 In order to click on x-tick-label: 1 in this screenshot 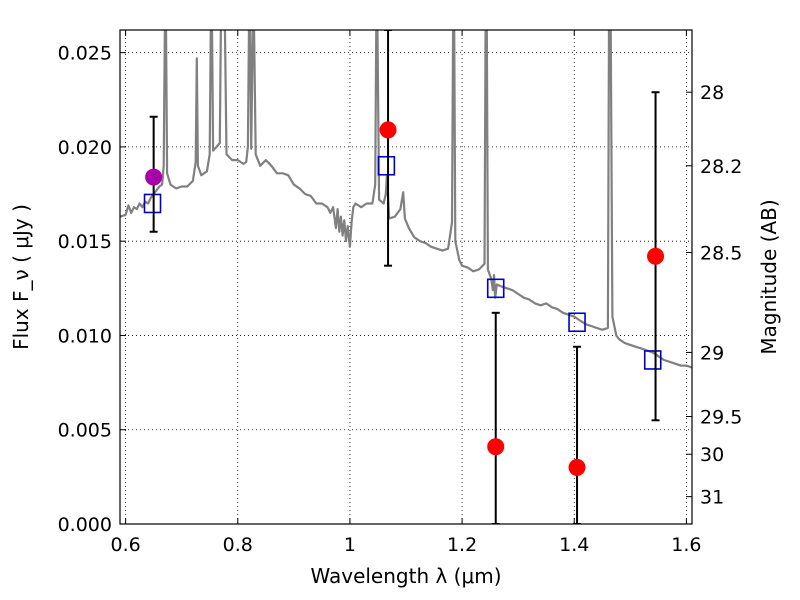, I will do `click(350, 545)`.